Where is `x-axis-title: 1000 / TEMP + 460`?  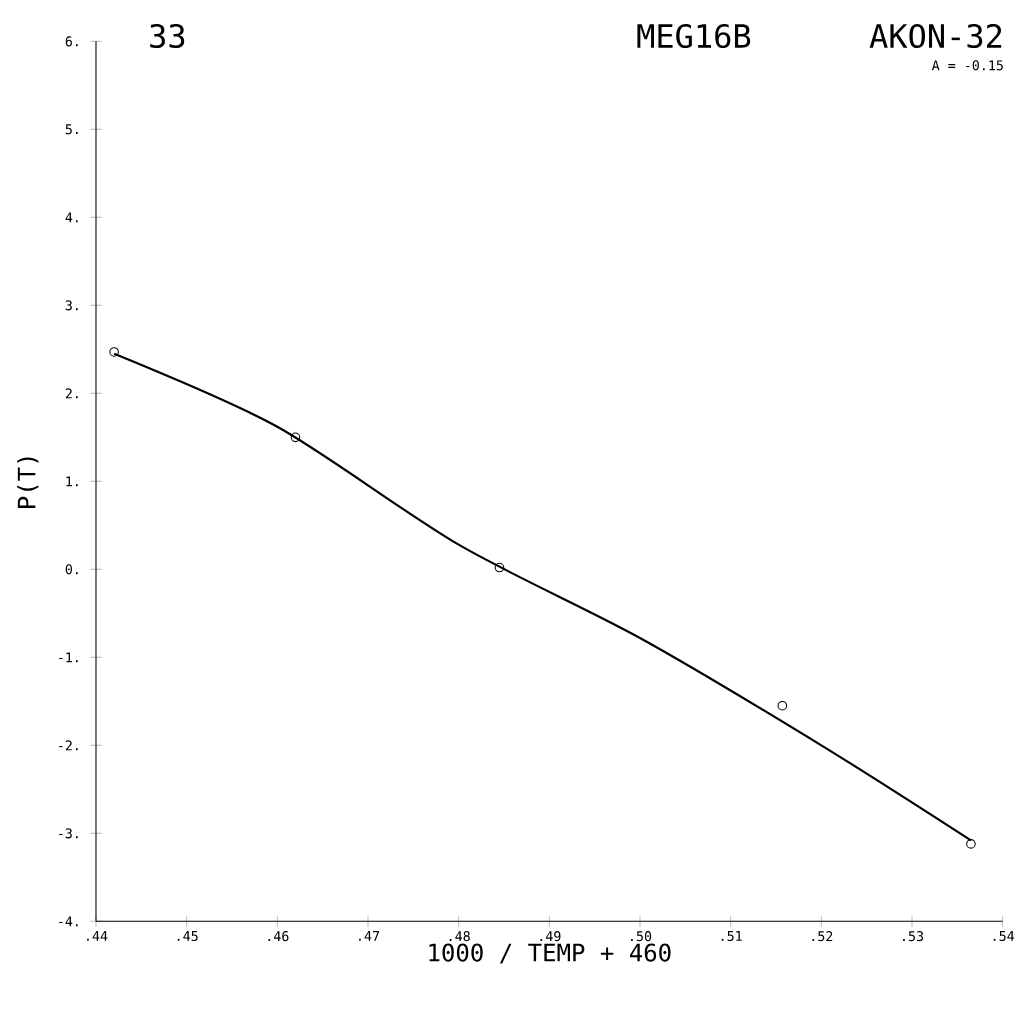 x-axis-title: 1000 / TEMP + 460 is located at coordinates (550, 953).